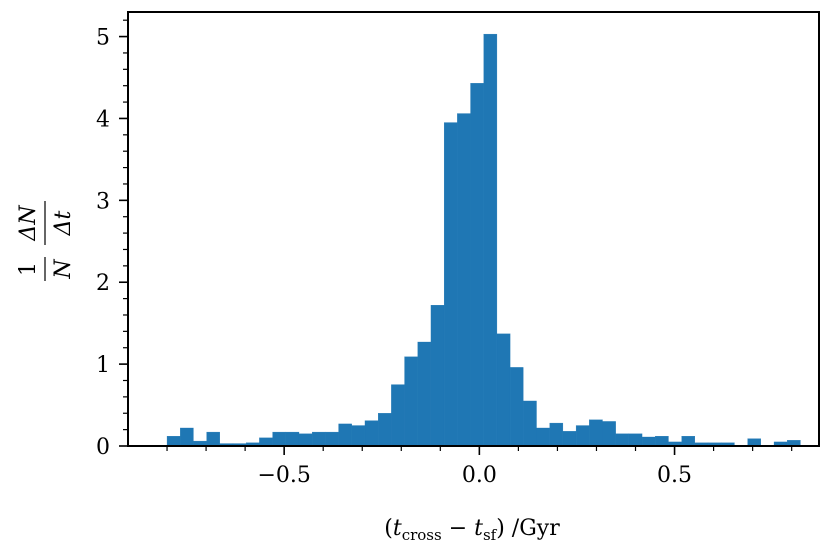 Image resolution: width=830 pixels, height=553 pixels. I want to click on y-tick-label: 5, so click(103, 38).